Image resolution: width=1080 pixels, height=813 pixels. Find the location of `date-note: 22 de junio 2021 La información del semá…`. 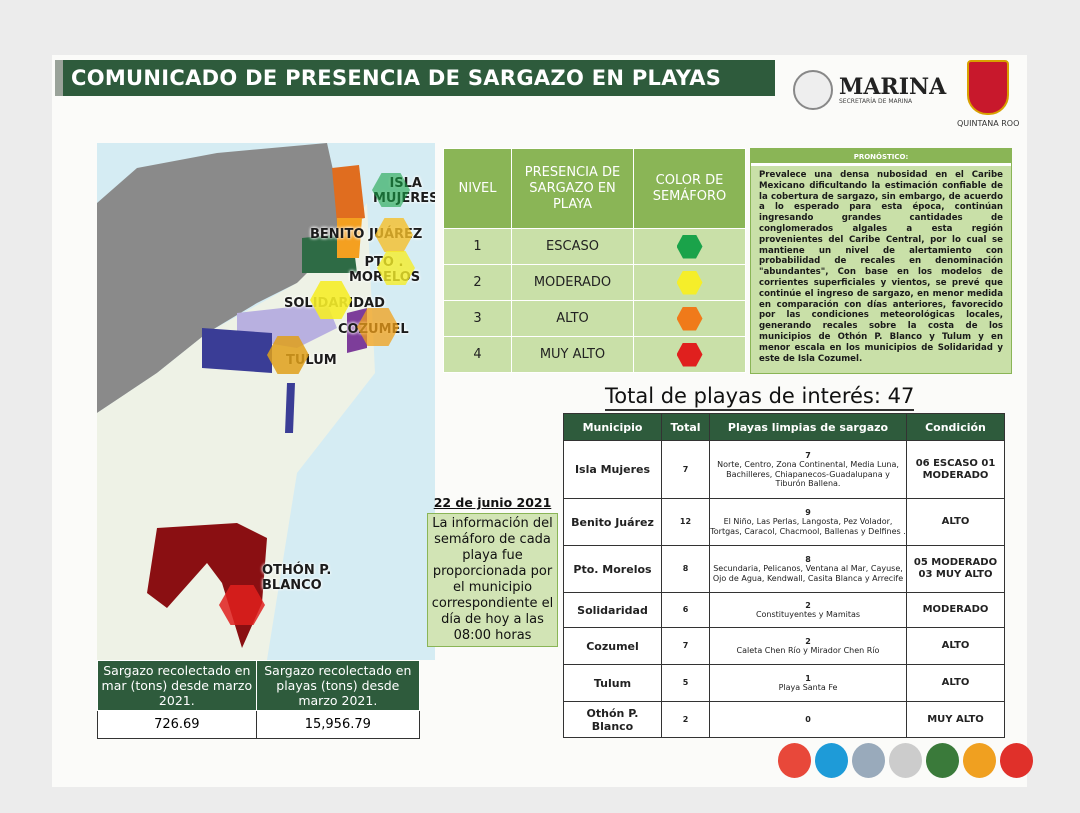

date-note: 22 de junio 2021 La información del semá… is located at coordinates (492, 571).